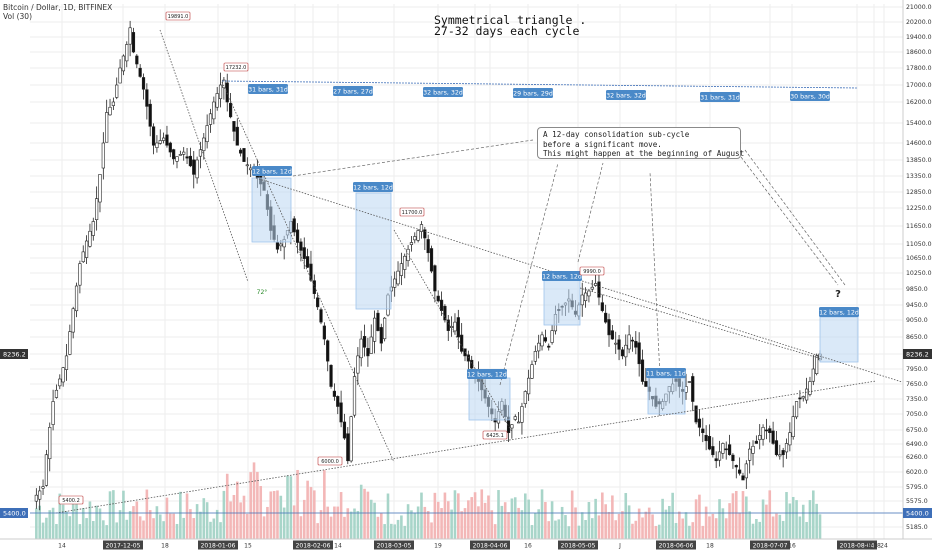  What do you see at coordinates (917, 430) in the screenshot?
I see `price-tick-26: 6750.0` at bounding box center [917, 430].